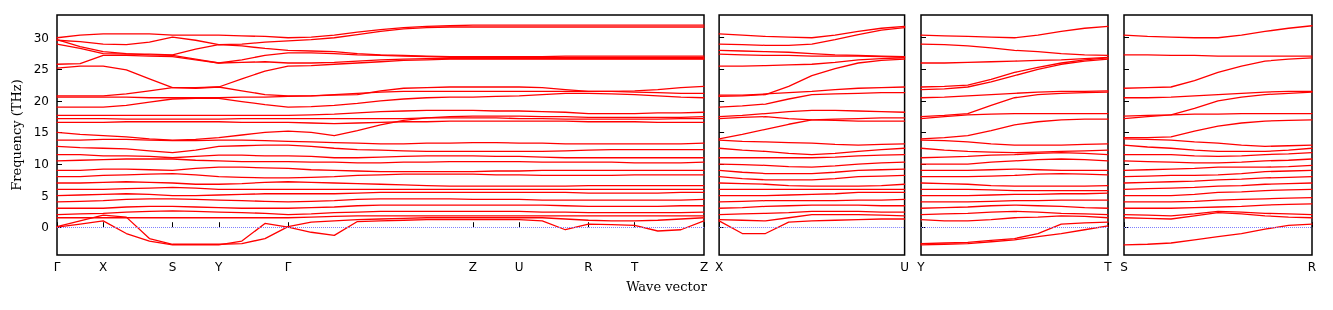  I want to click on y-tick-label: 20, so click(41, 100).